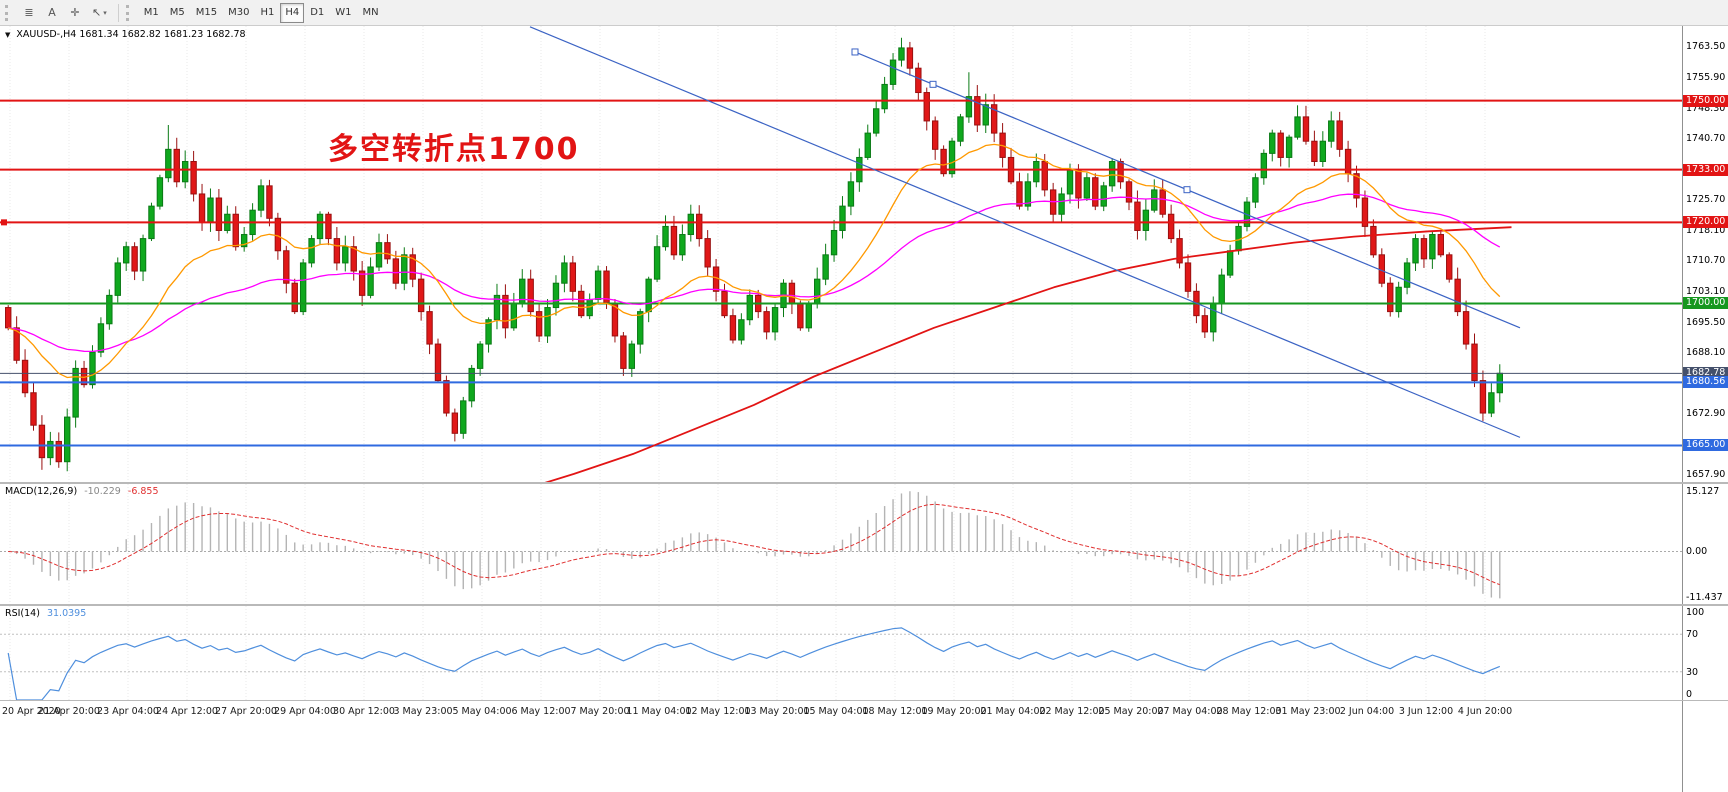 The height and width of the screenshot is (792, 1728). Describe the element at coordinates (1697, 552) in the screenshot. I see `macd-scale-label: 0.00` at that location.